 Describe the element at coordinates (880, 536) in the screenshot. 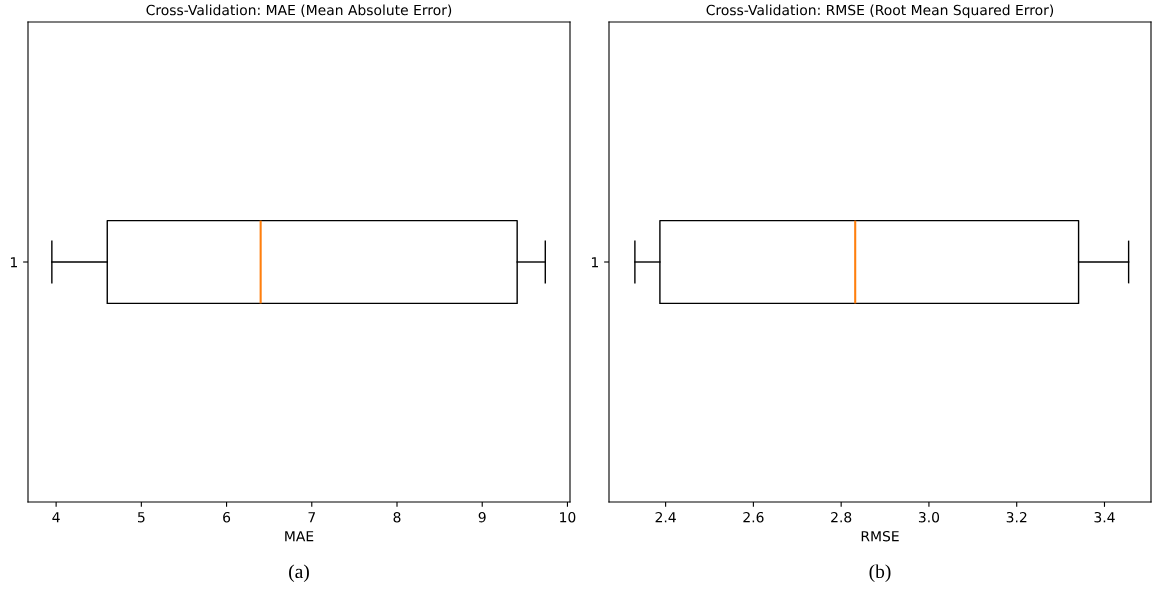

I see `x-axis-title: RMSE` at that location.